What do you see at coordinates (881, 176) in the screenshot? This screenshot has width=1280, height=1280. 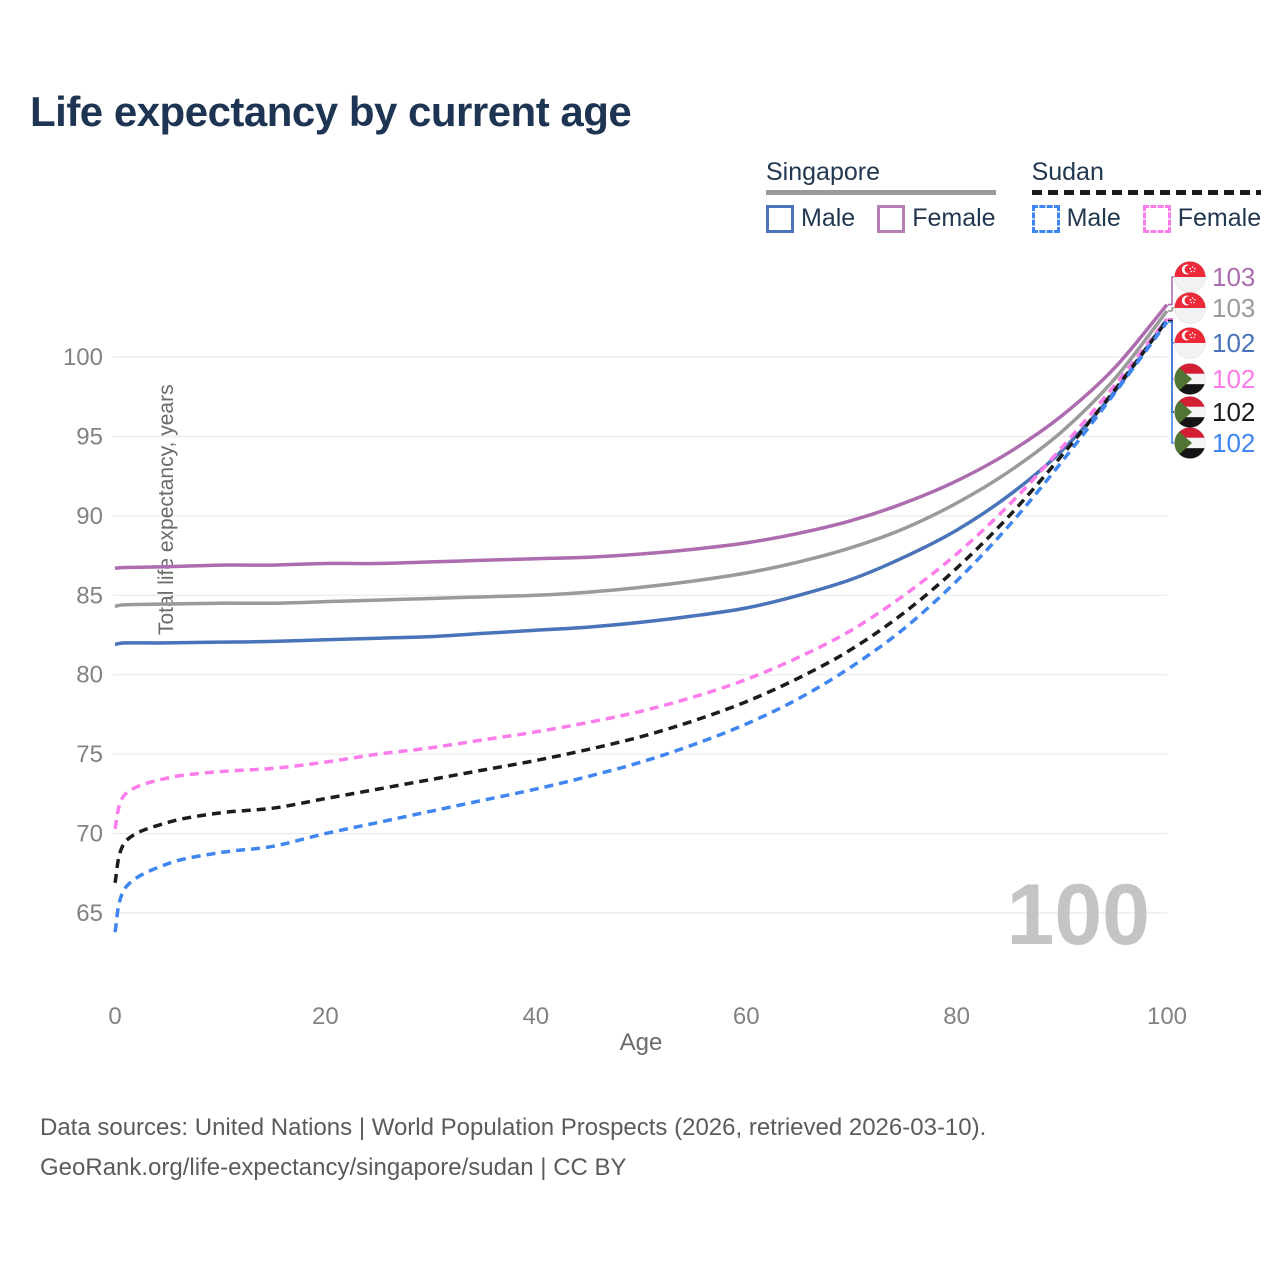 I see `legend-country-singapore: Singapore` at bounding box center [881, 176].